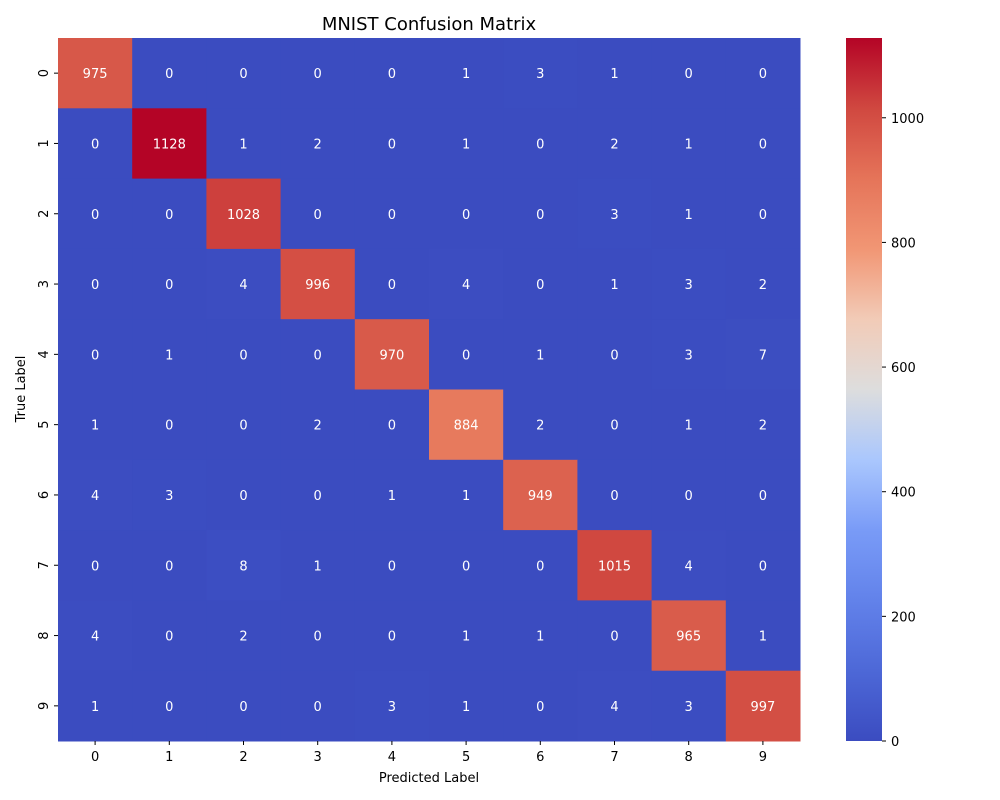 This screenshot has width=1000, height=800. Describe the element at coordinates (903, 431) in the screenshot. I see `colorbar-ticks: 0 200 400 600 800 1000` at that location.